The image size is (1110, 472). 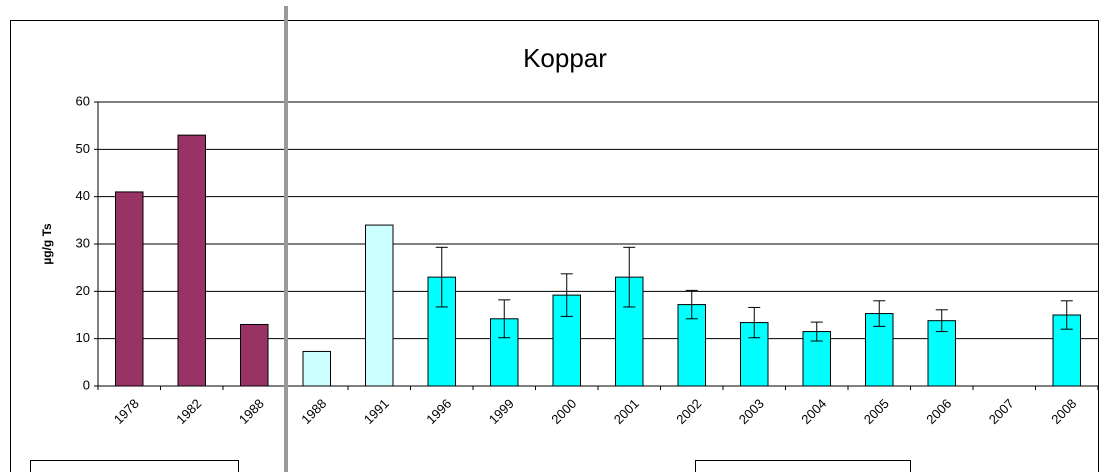 I want to click on x-tick-label: 2007, so click(x=1001, y=411).